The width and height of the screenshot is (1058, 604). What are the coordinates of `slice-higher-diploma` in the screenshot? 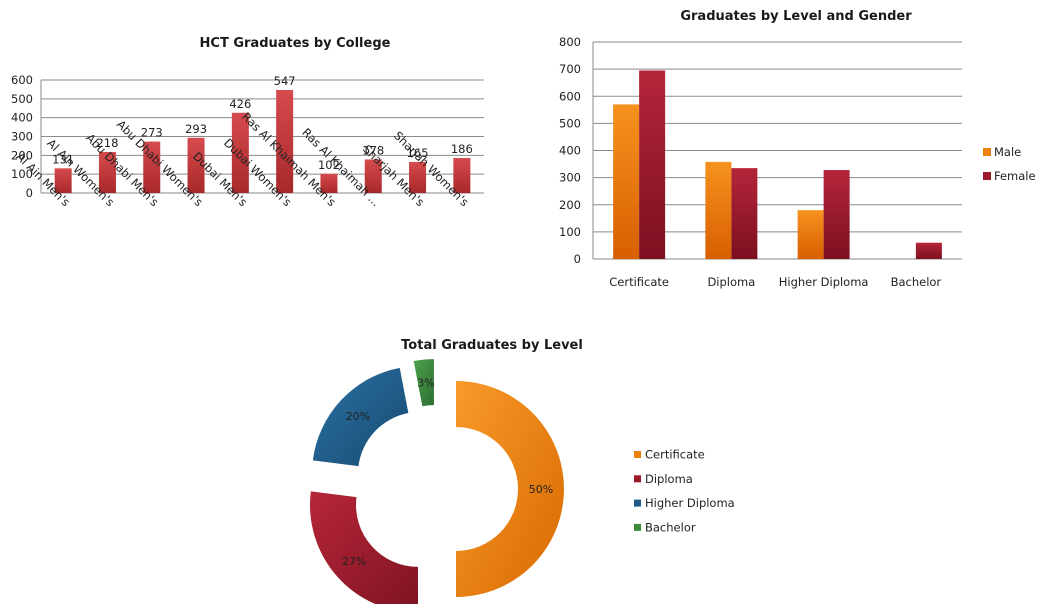 It's located at (360, 417).